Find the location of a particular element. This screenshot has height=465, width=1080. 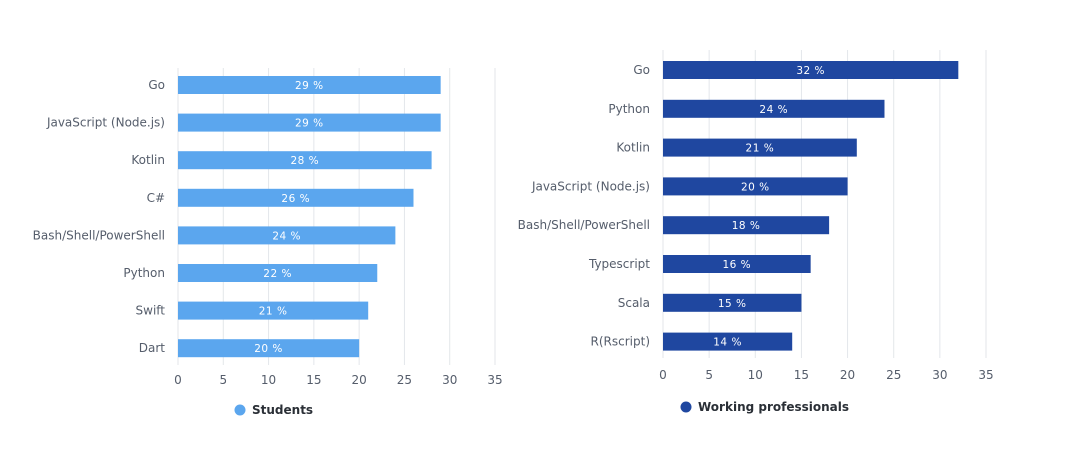

data-label: 26 % is located at coordinates (295, 199).